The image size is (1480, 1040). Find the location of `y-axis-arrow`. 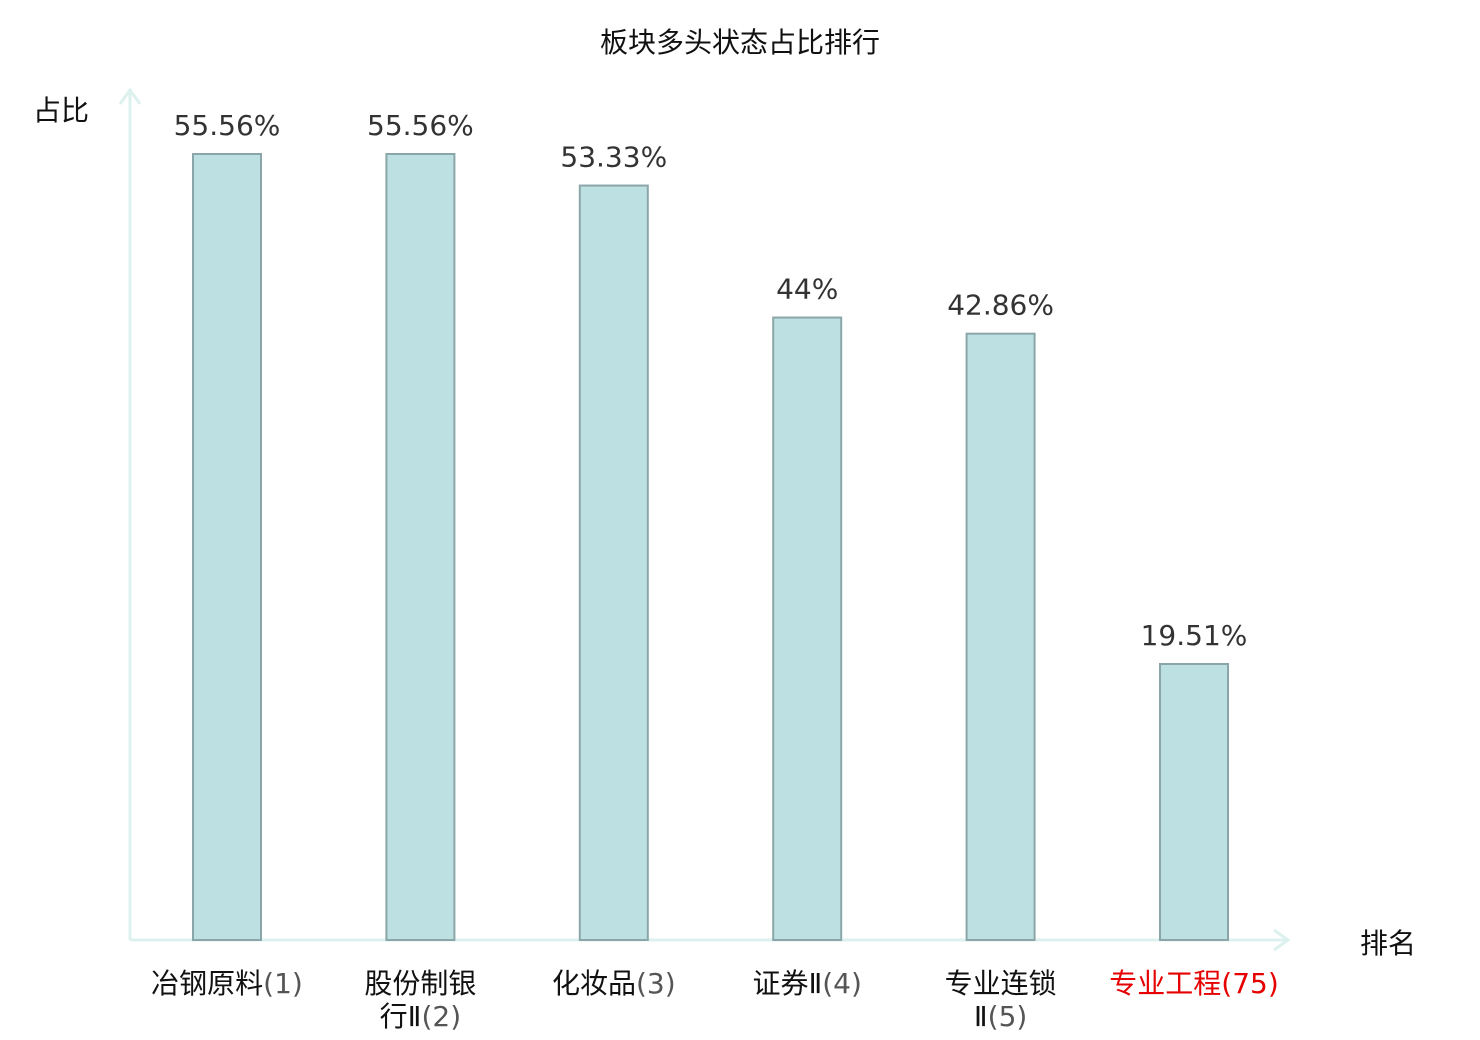

y-axis-arrow is located at coordinates (130, 96).